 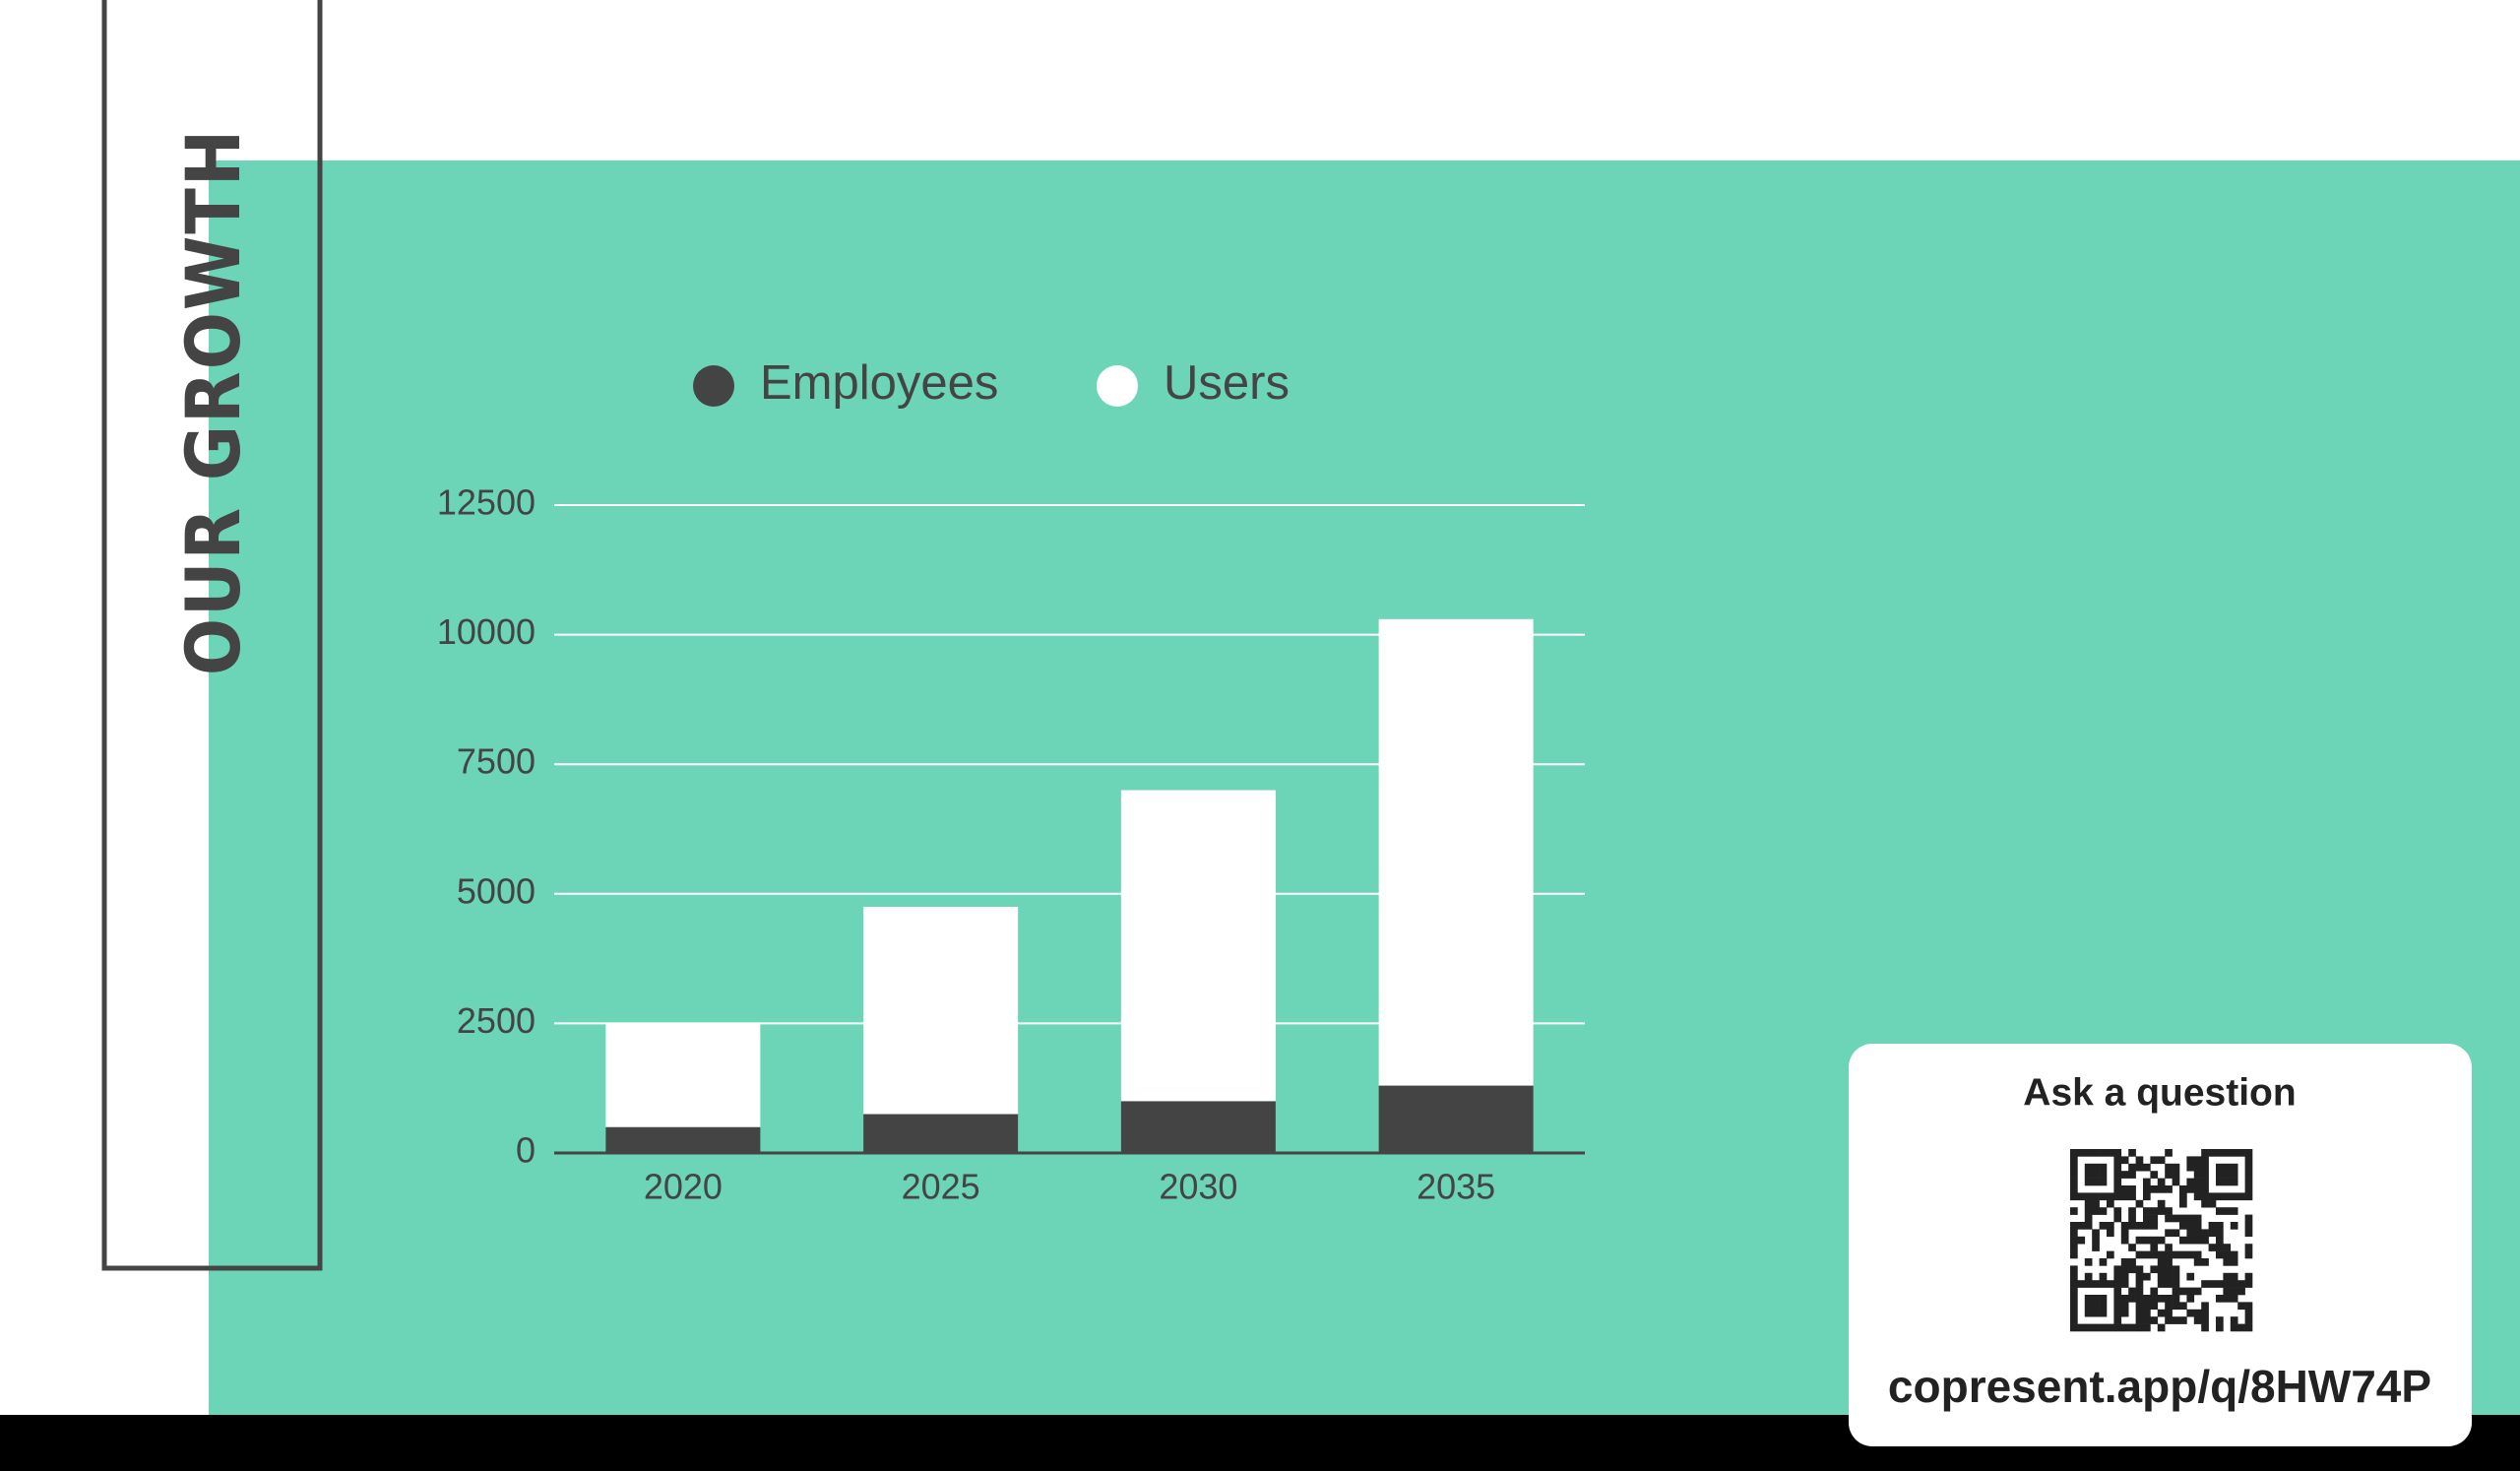 I want to click on y-tick-label: 2500, so click(x=496, y=1020).